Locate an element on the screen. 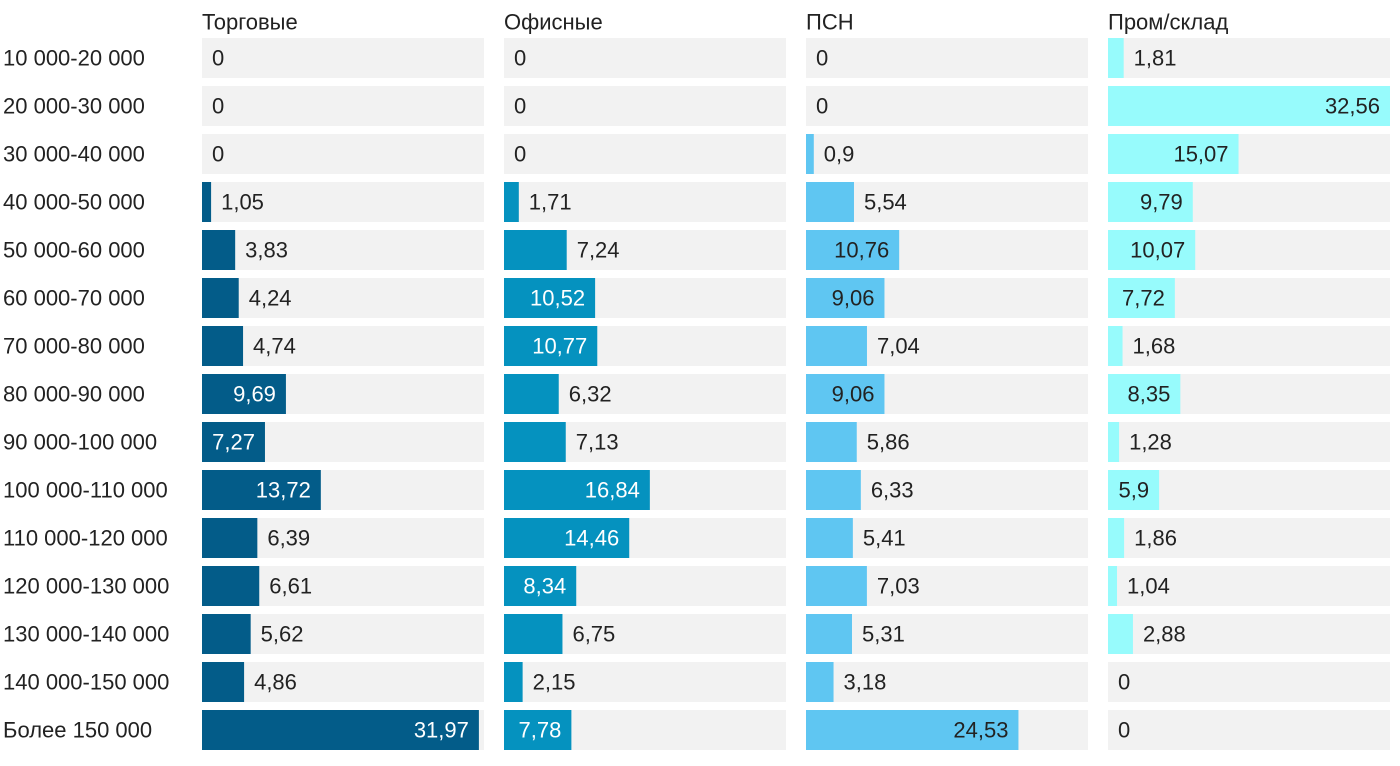  bar-value-label: 7,04 is located at coordinates (898, 346).